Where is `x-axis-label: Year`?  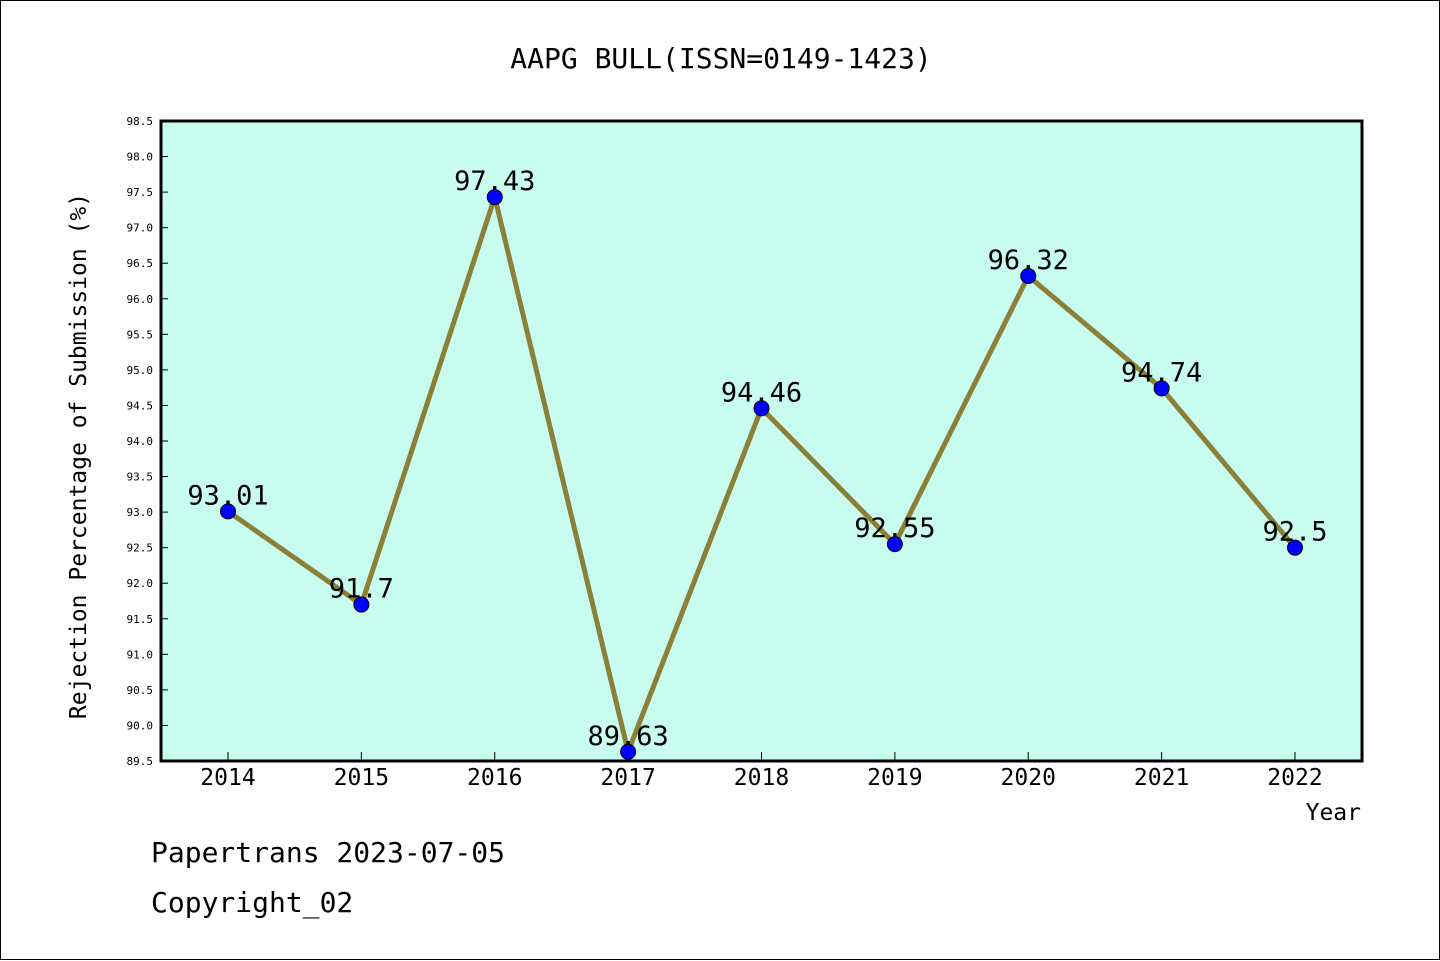 x-axis-label: Year is located at coordinates (1333, 813).